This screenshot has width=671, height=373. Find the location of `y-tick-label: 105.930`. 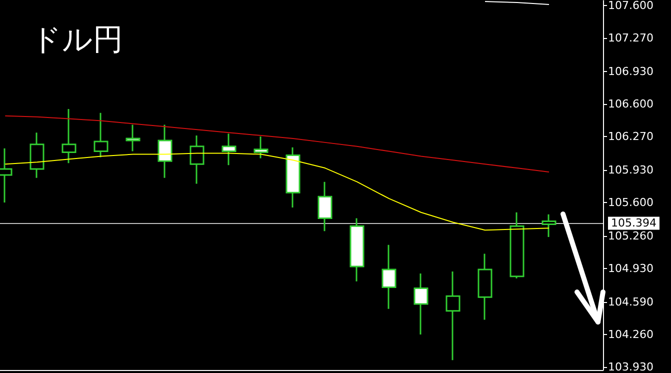

y-tick-label: 105.930 is located at coordinates (631, 170).